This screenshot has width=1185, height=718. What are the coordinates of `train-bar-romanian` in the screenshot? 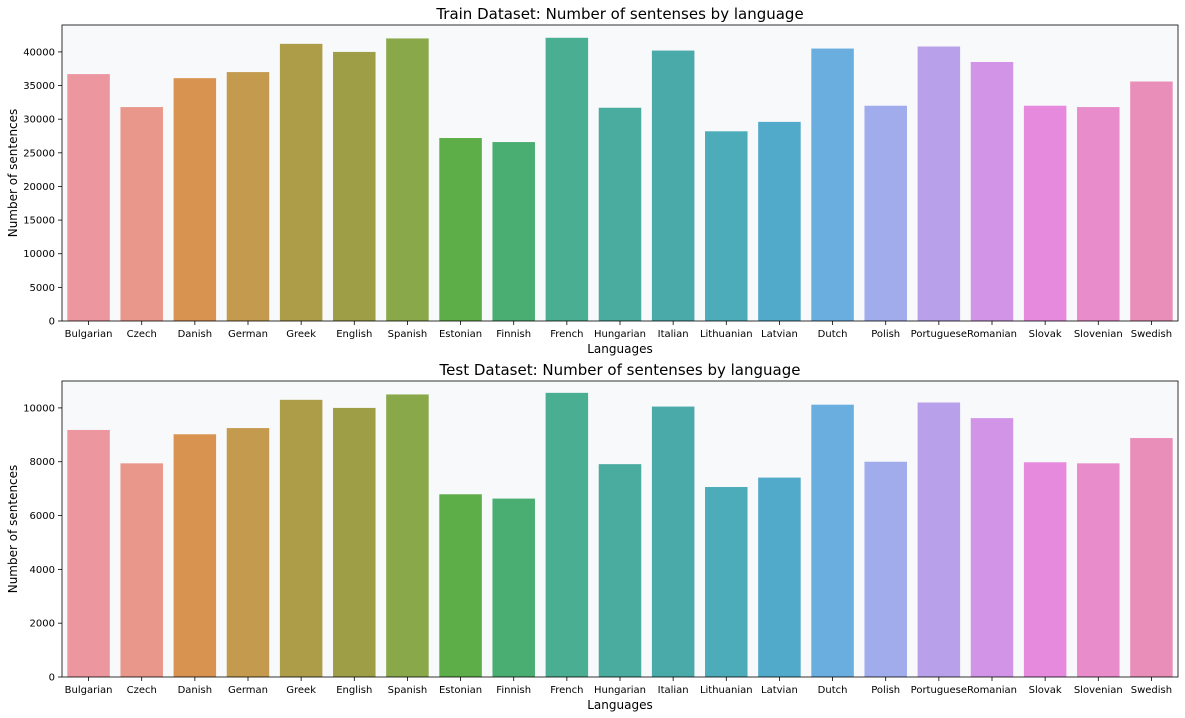 It's located at (992, 191).